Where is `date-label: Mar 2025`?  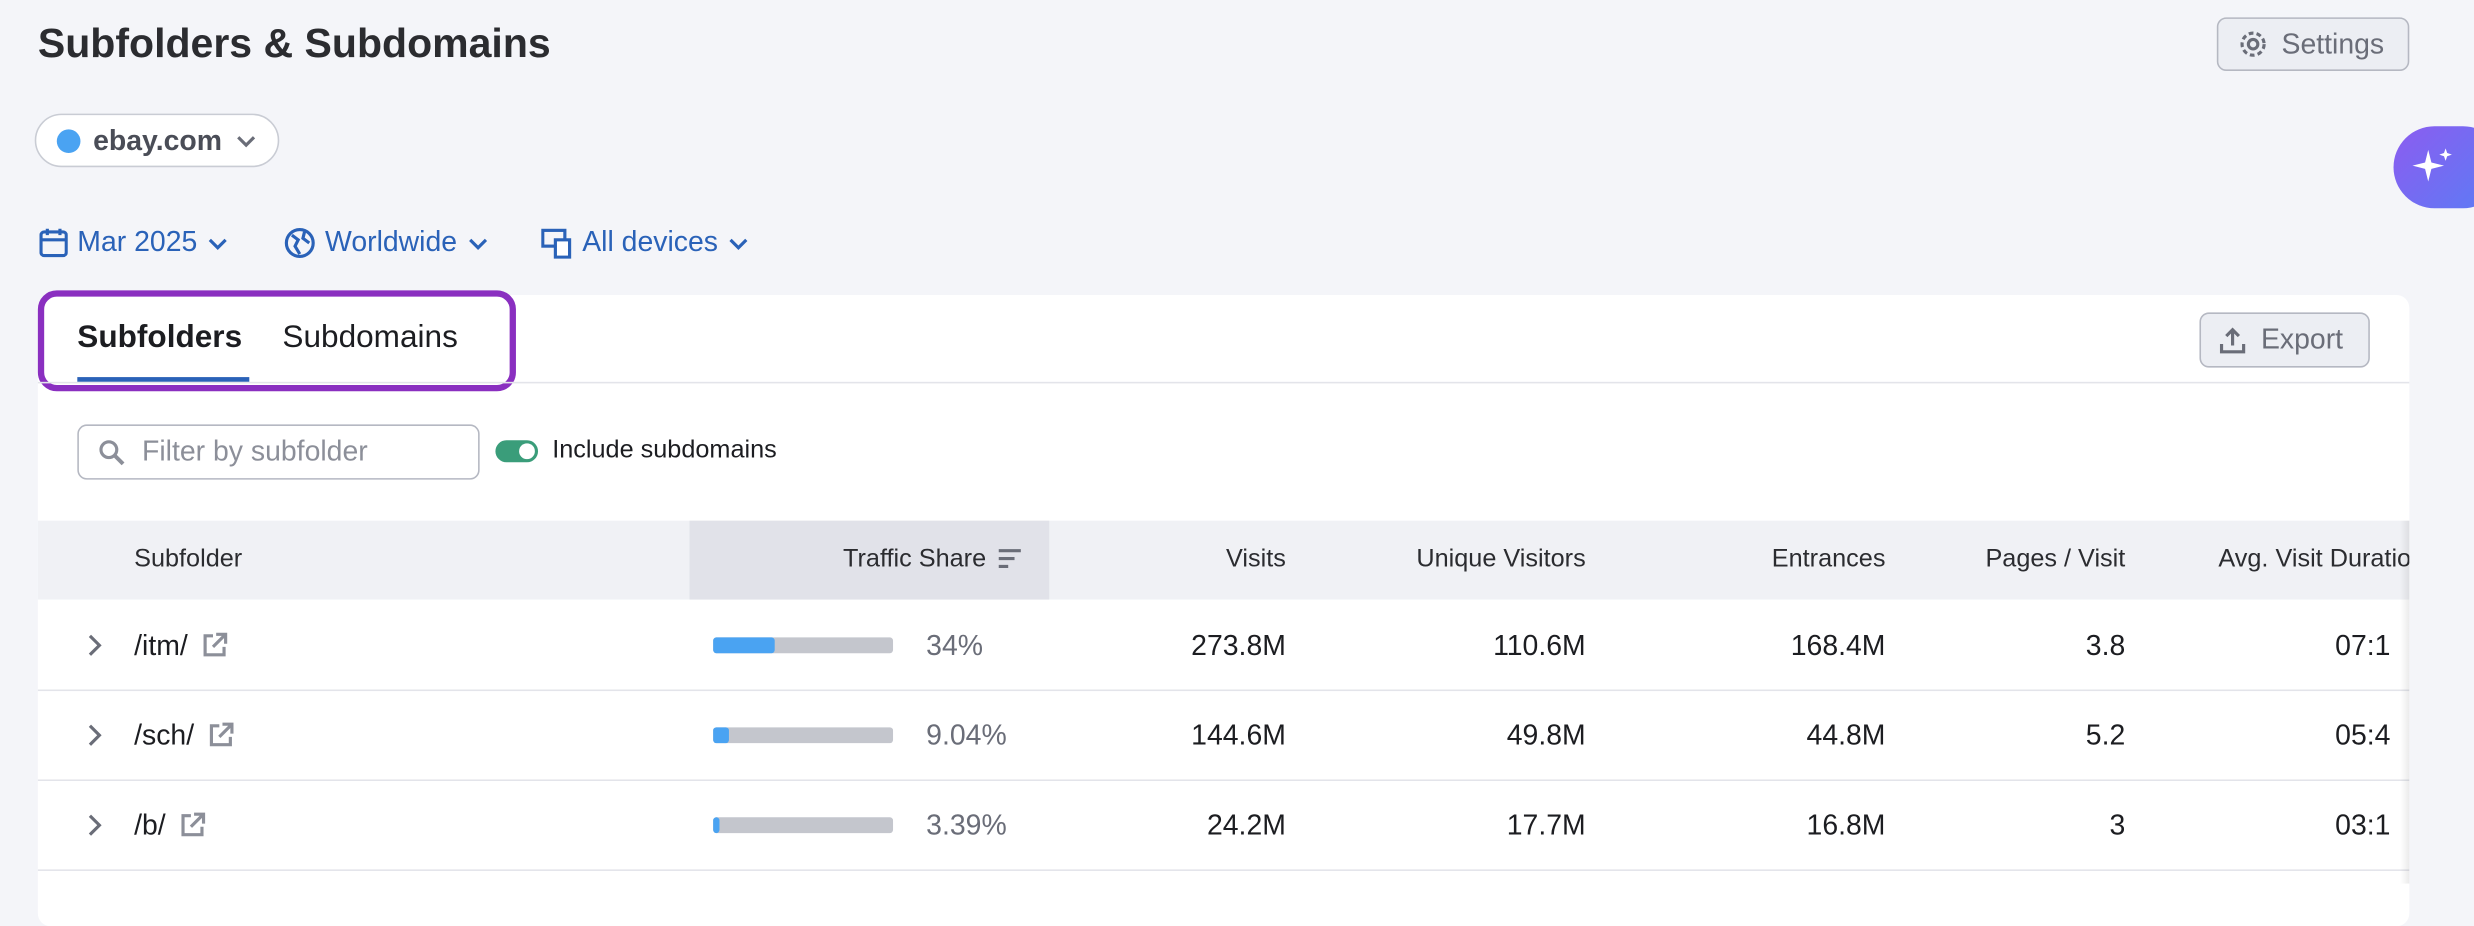 date-label: Mar 2025 is located at coordinates (137, 241).